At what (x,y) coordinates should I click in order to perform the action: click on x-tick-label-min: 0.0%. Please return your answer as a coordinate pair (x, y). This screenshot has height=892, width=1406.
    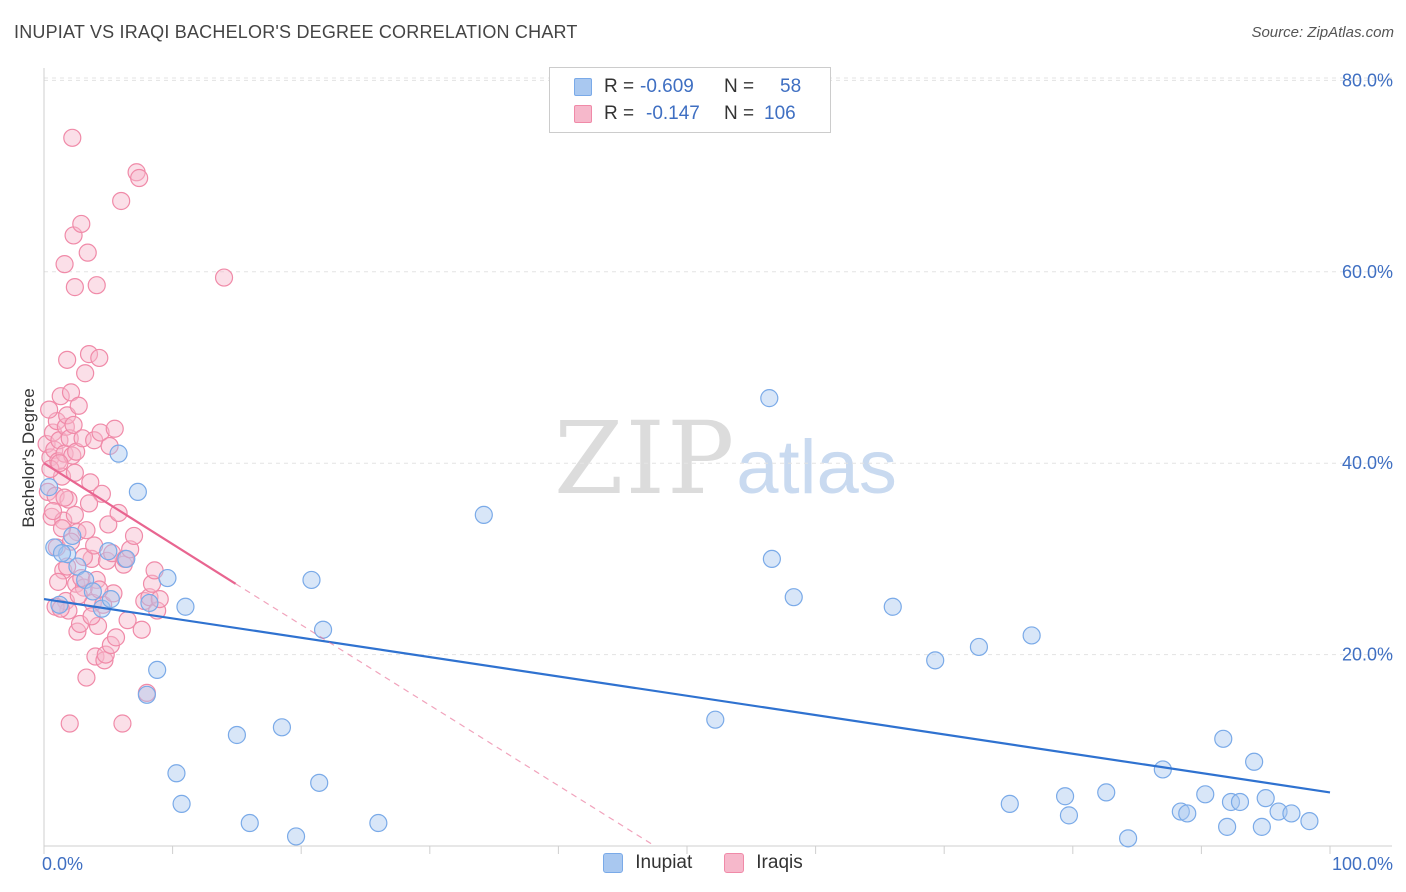
    Looking at the image, I should click on (62, 864).